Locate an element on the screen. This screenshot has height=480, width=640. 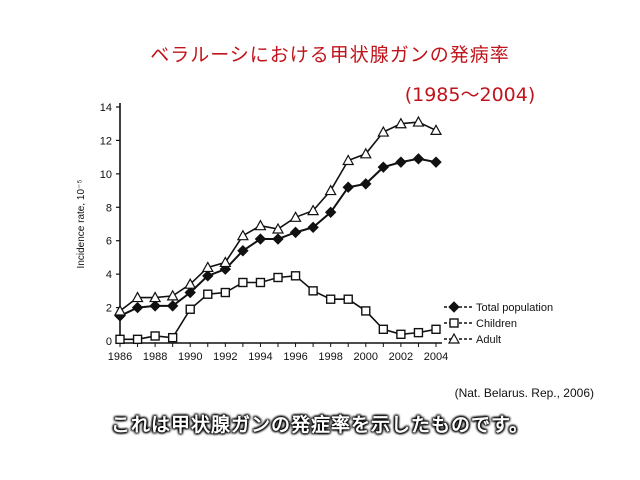
y-tick-label: 4 is located at coordinates (109, 275).